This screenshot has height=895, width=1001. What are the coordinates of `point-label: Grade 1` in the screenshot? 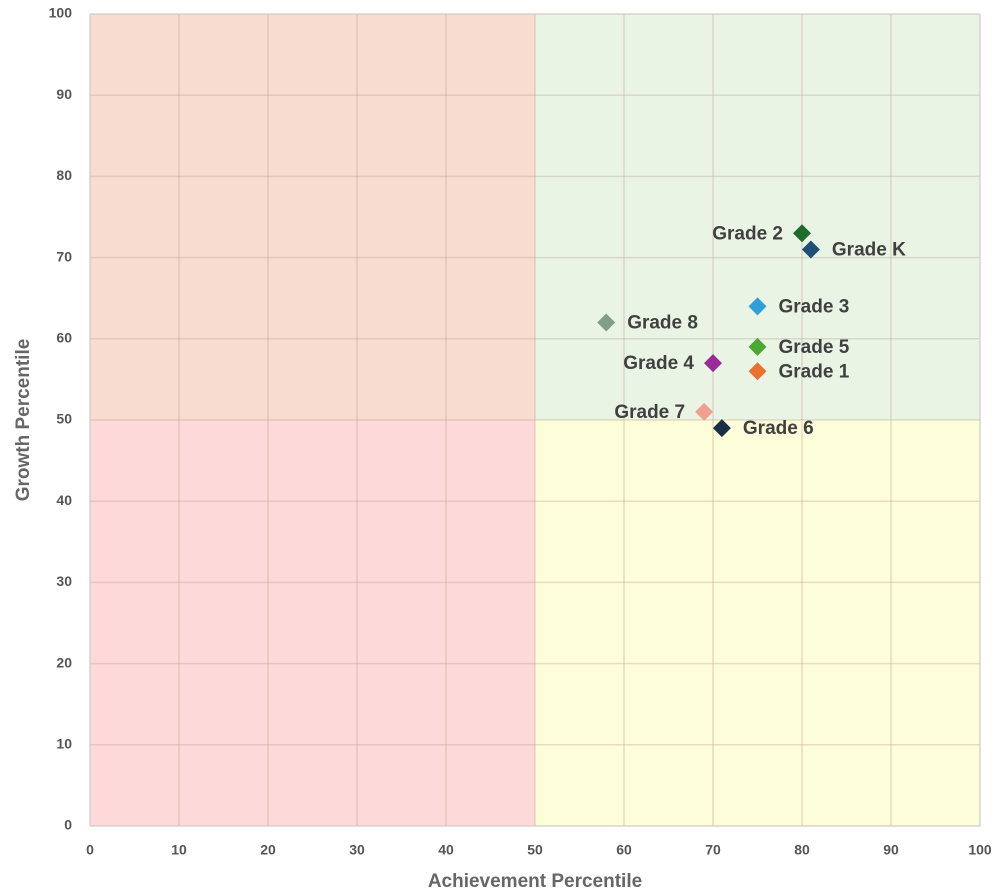 It's located at (814, 371).